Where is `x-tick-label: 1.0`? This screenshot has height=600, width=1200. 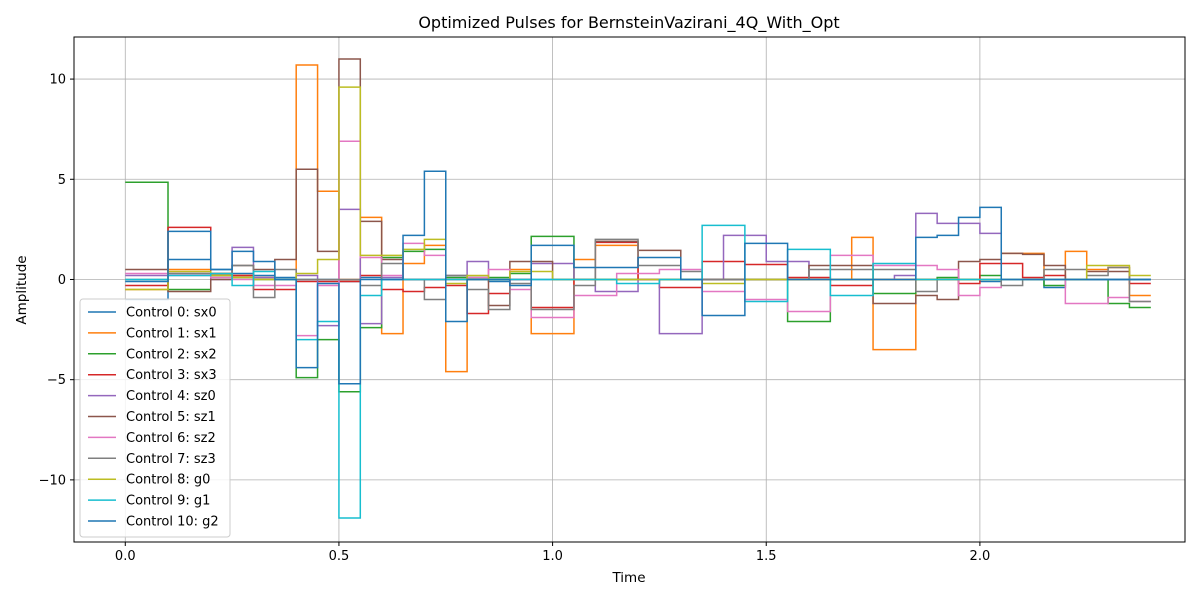
x-tick-label: 1.0 is located at coordinates (552, 556).